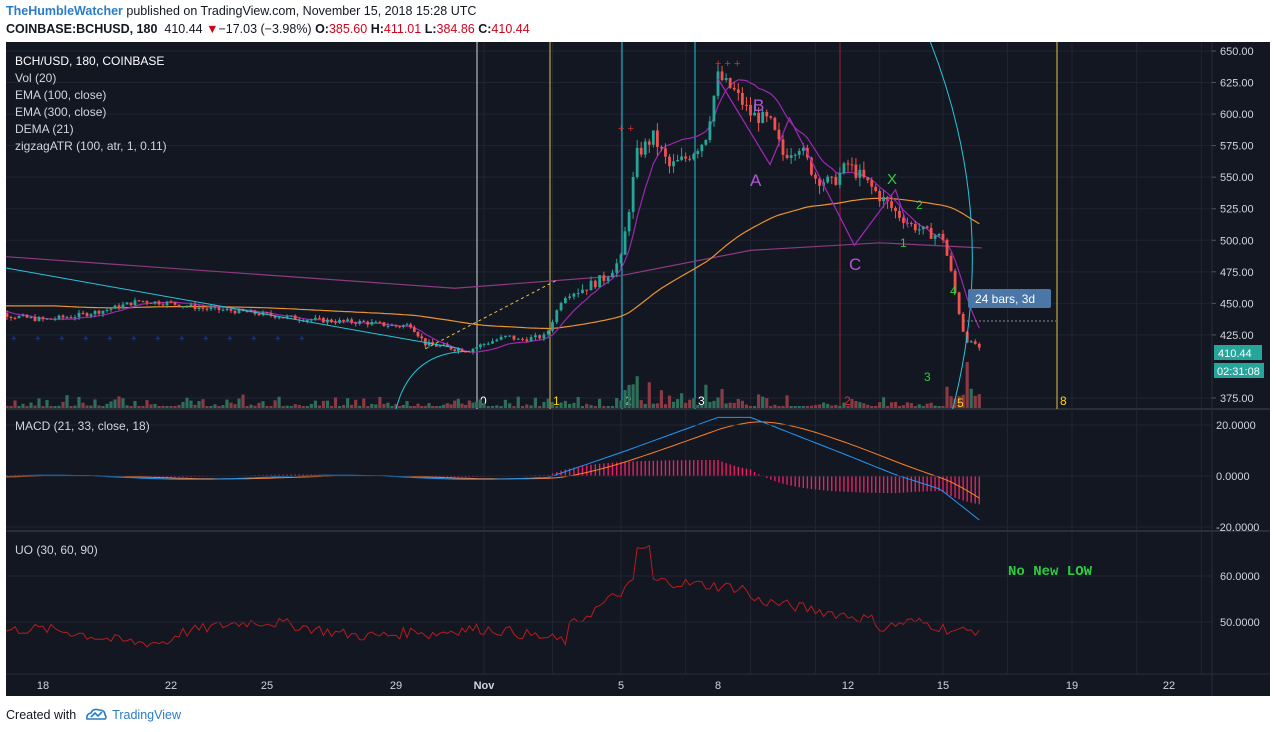 This screenshot has height=732, width=1276. I want to click on legend-macd: MACD (21, 33, close, 18), so click(82, 426).